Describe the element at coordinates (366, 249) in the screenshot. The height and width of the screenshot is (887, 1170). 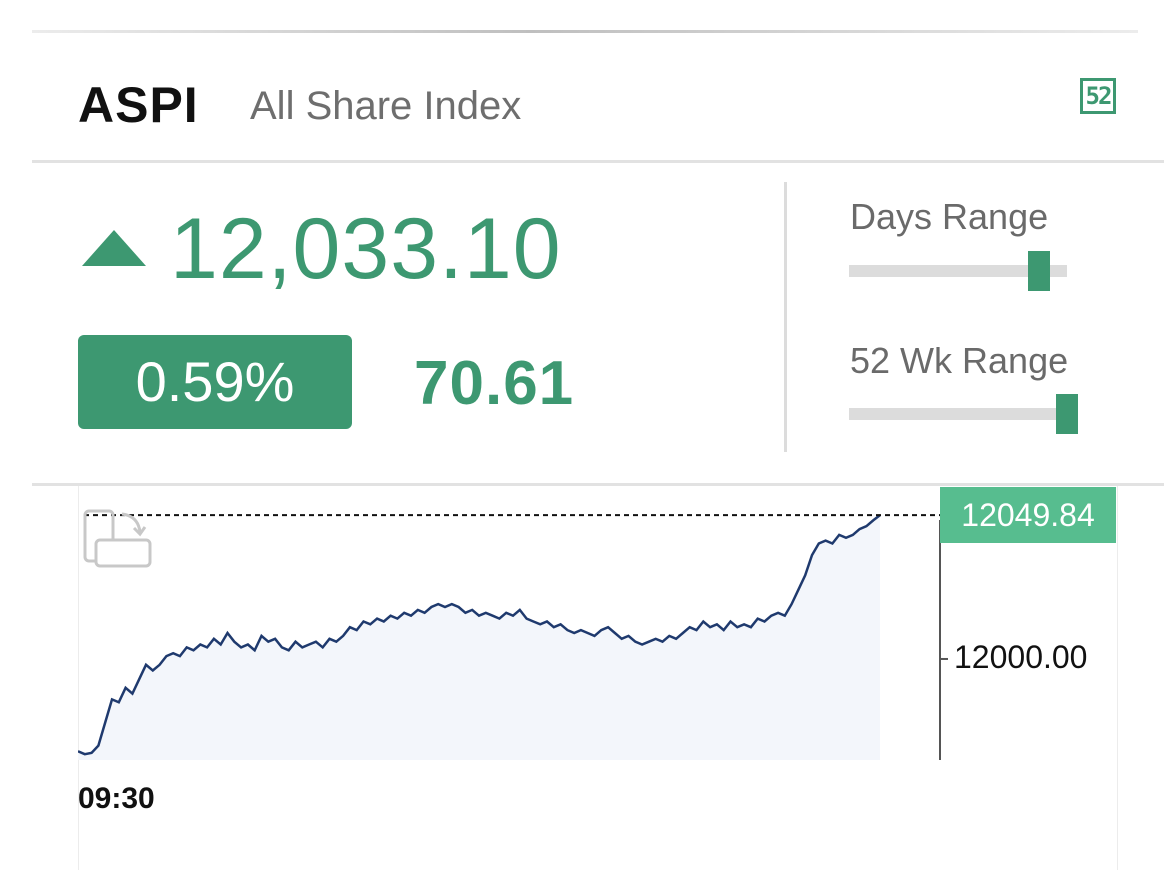
I see `current-price: 12,033.10` at that location.